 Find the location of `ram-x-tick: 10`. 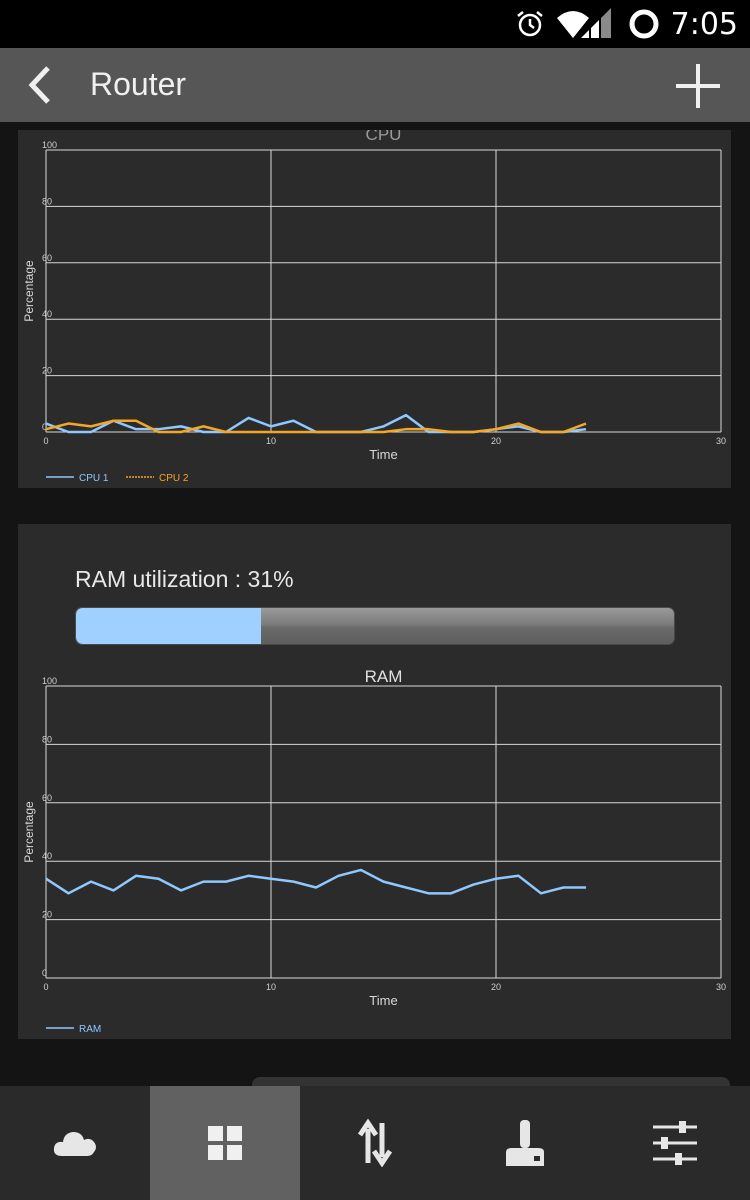

ram-x-tick: 10 is located at coordinates (271, 987).